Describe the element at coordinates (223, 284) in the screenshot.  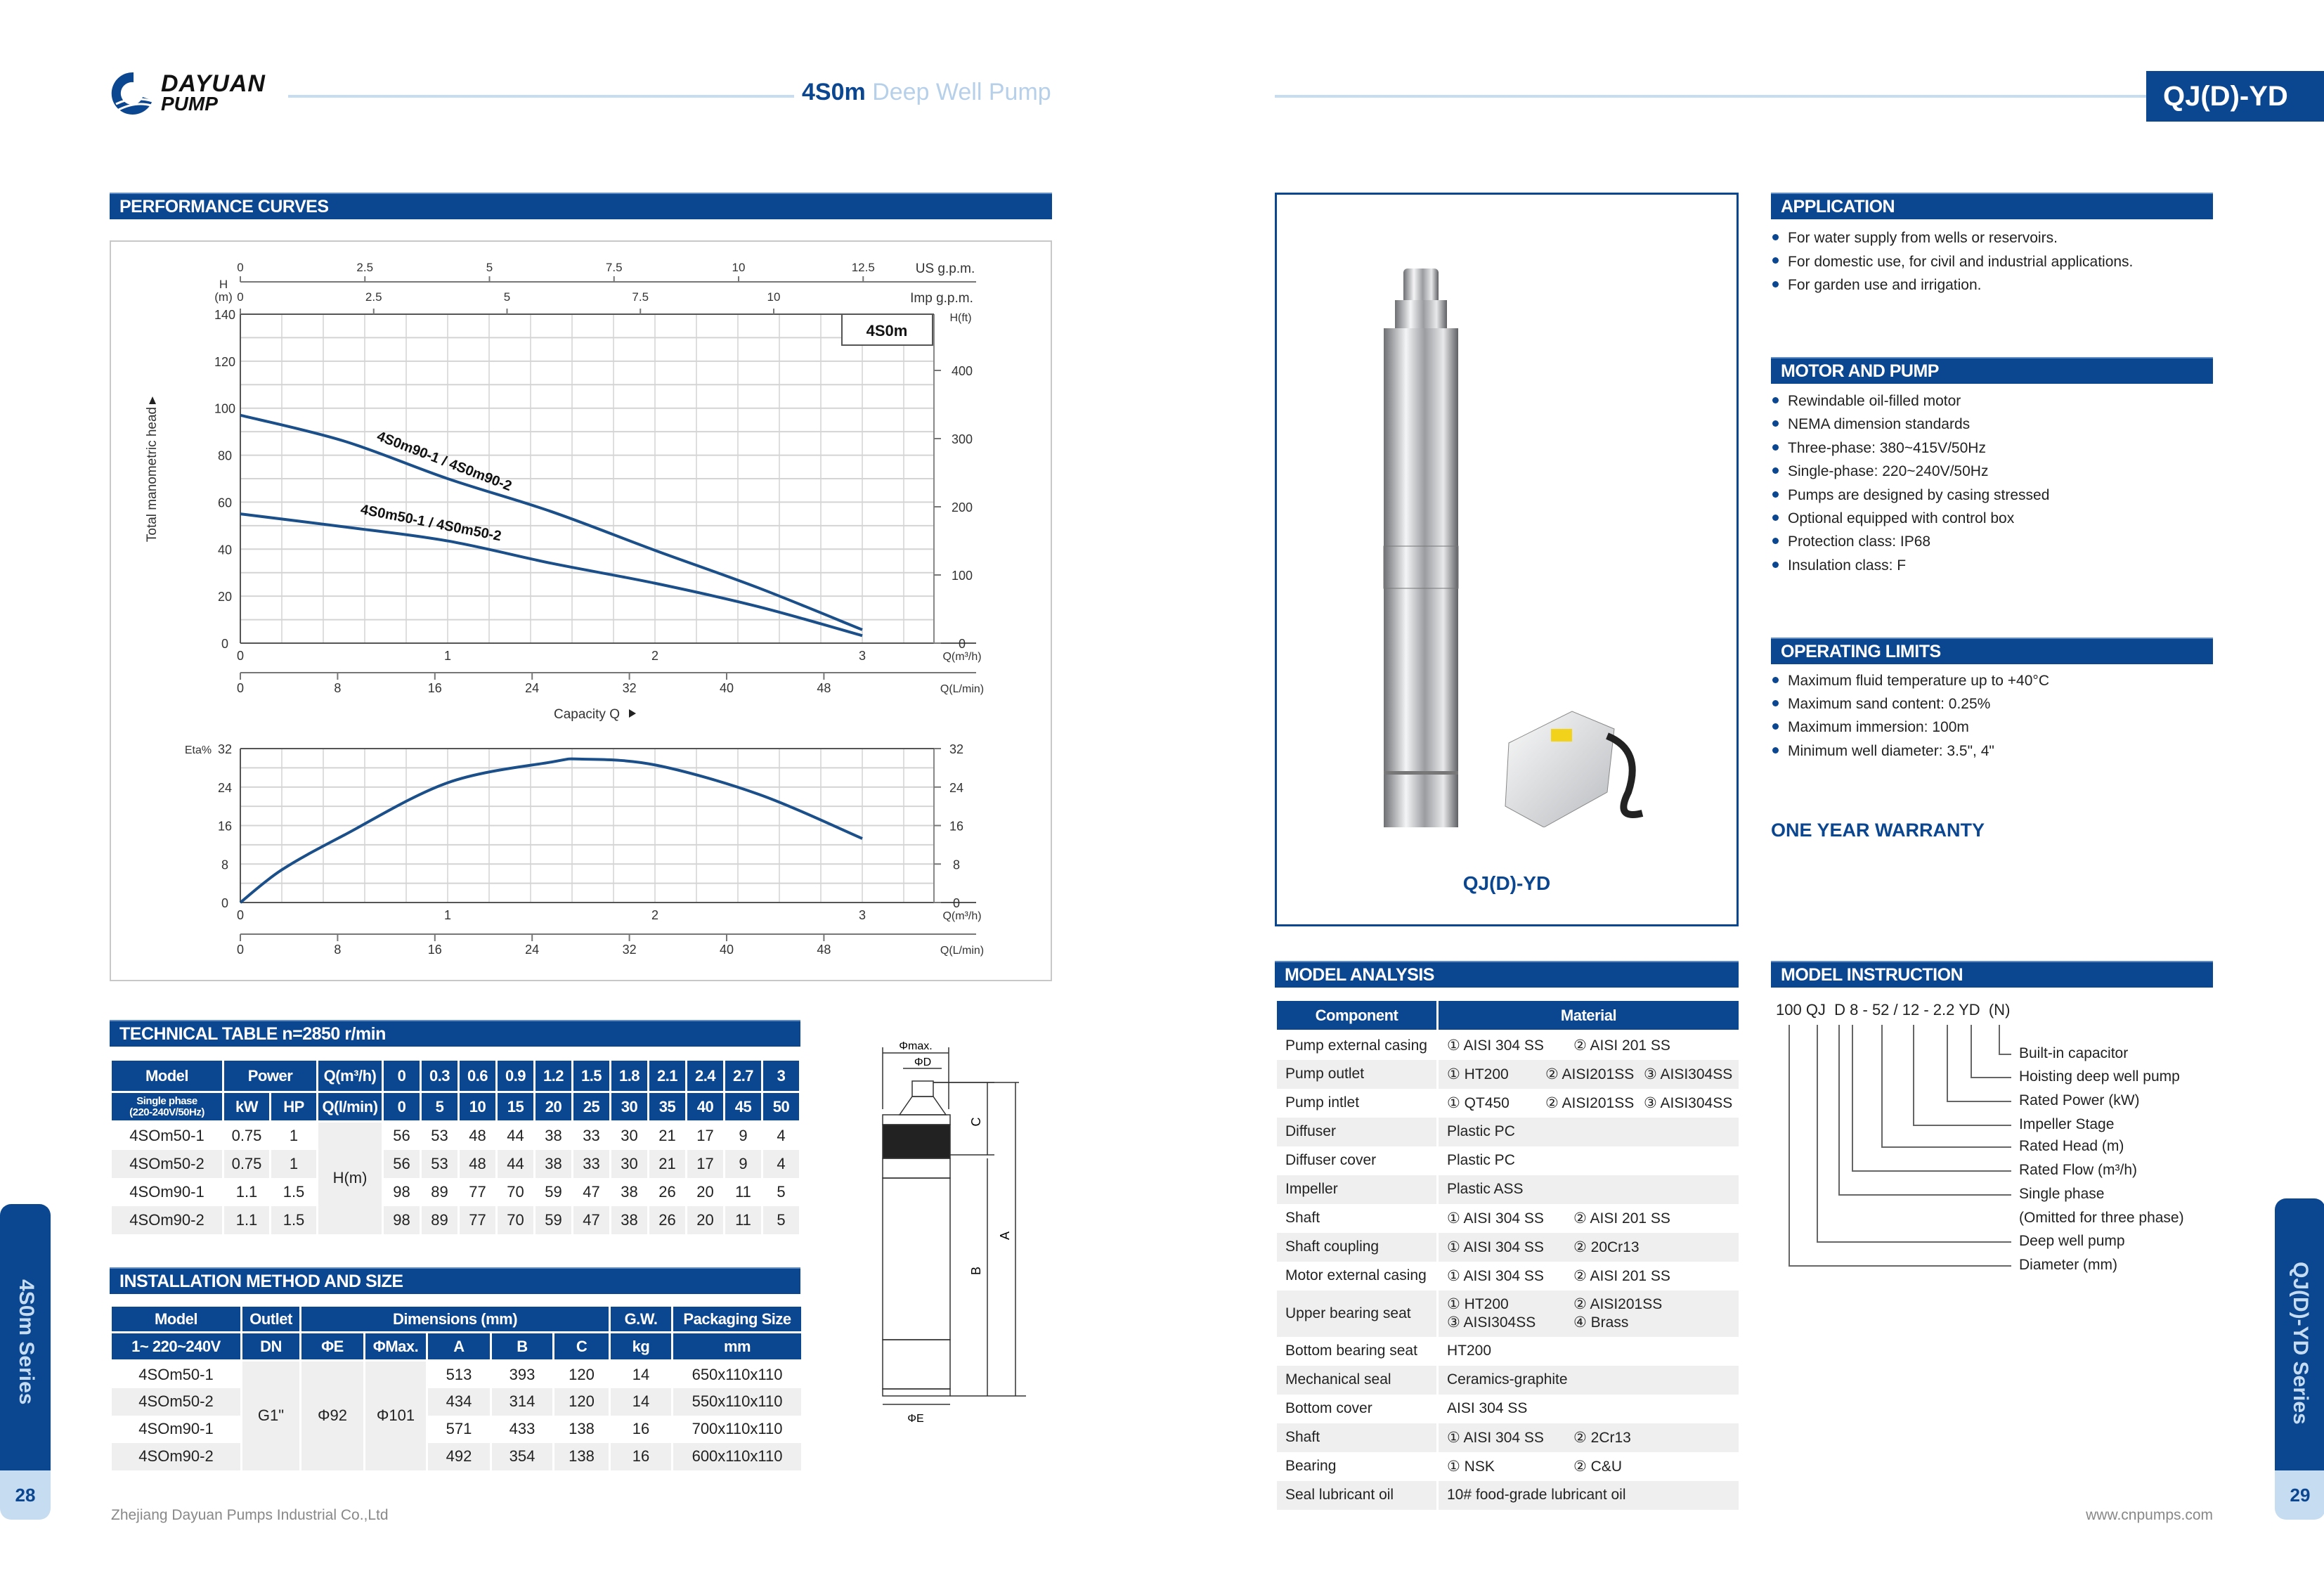
I see `y-unit-top: H` at that location.